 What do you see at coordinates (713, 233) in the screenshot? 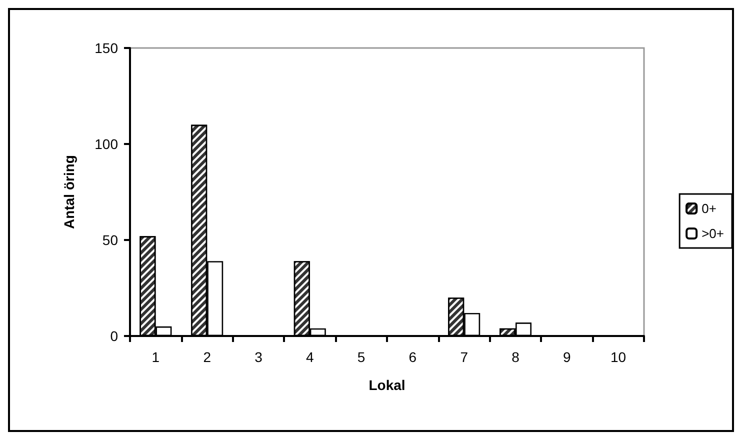
I see `legend-label: >0+` at bounding box center [713, 233].